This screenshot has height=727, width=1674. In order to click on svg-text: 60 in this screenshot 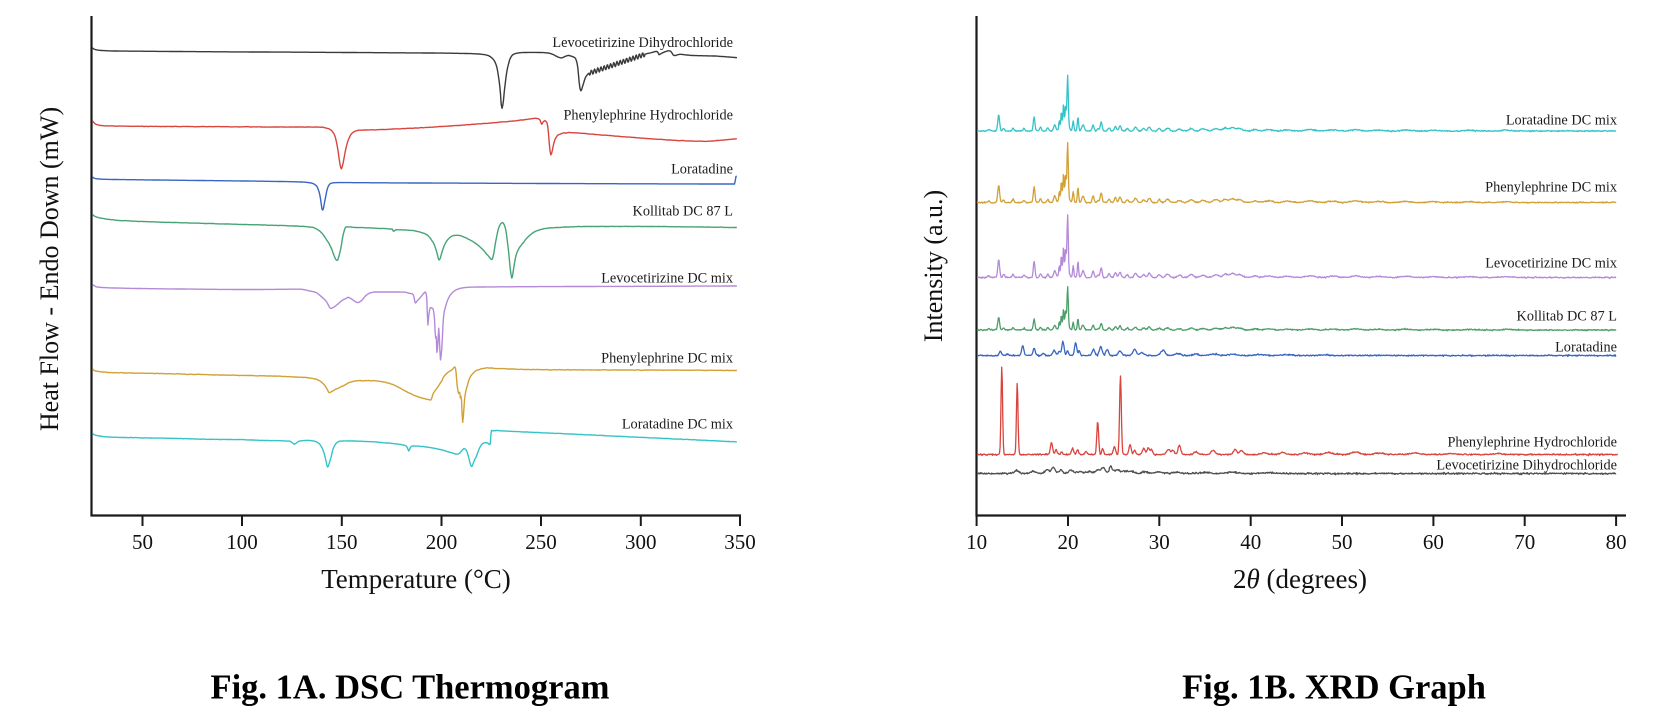, I will do `click(1433, 542)`.